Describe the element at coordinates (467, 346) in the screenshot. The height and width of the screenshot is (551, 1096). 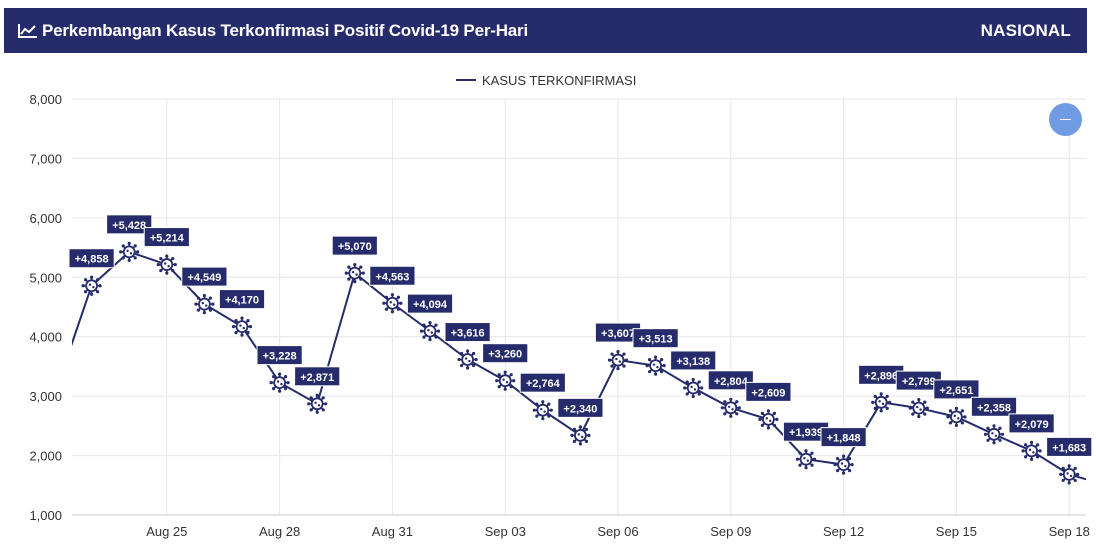
I see `data-point: +3,616` at that location.